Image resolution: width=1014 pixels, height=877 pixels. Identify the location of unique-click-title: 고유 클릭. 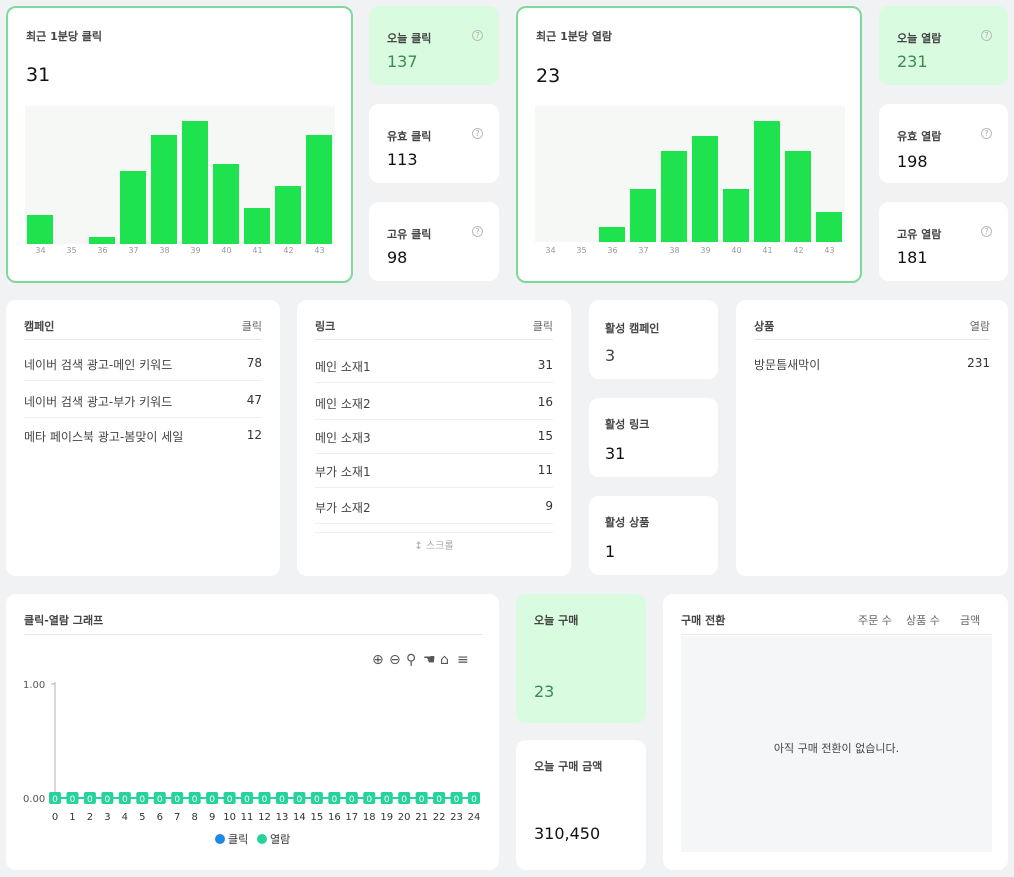
(409, 234).